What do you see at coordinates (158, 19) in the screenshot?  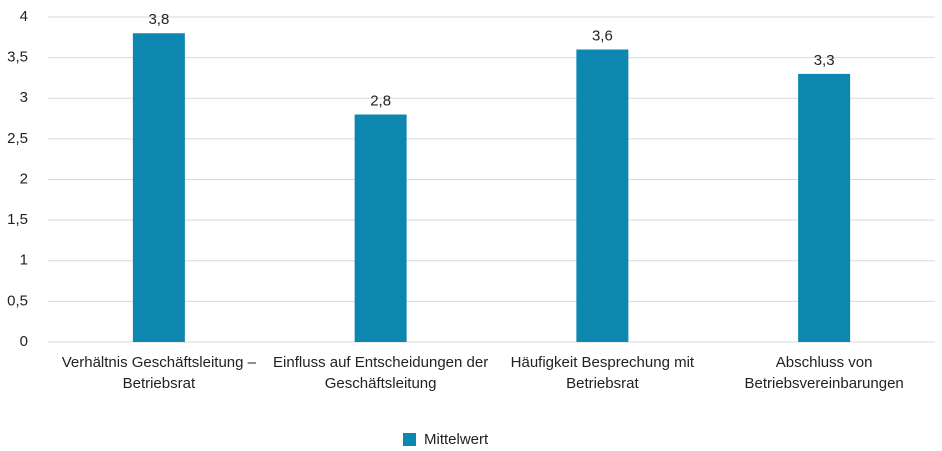 I see `data-label: 3,8` at bounding box center [158, 19].